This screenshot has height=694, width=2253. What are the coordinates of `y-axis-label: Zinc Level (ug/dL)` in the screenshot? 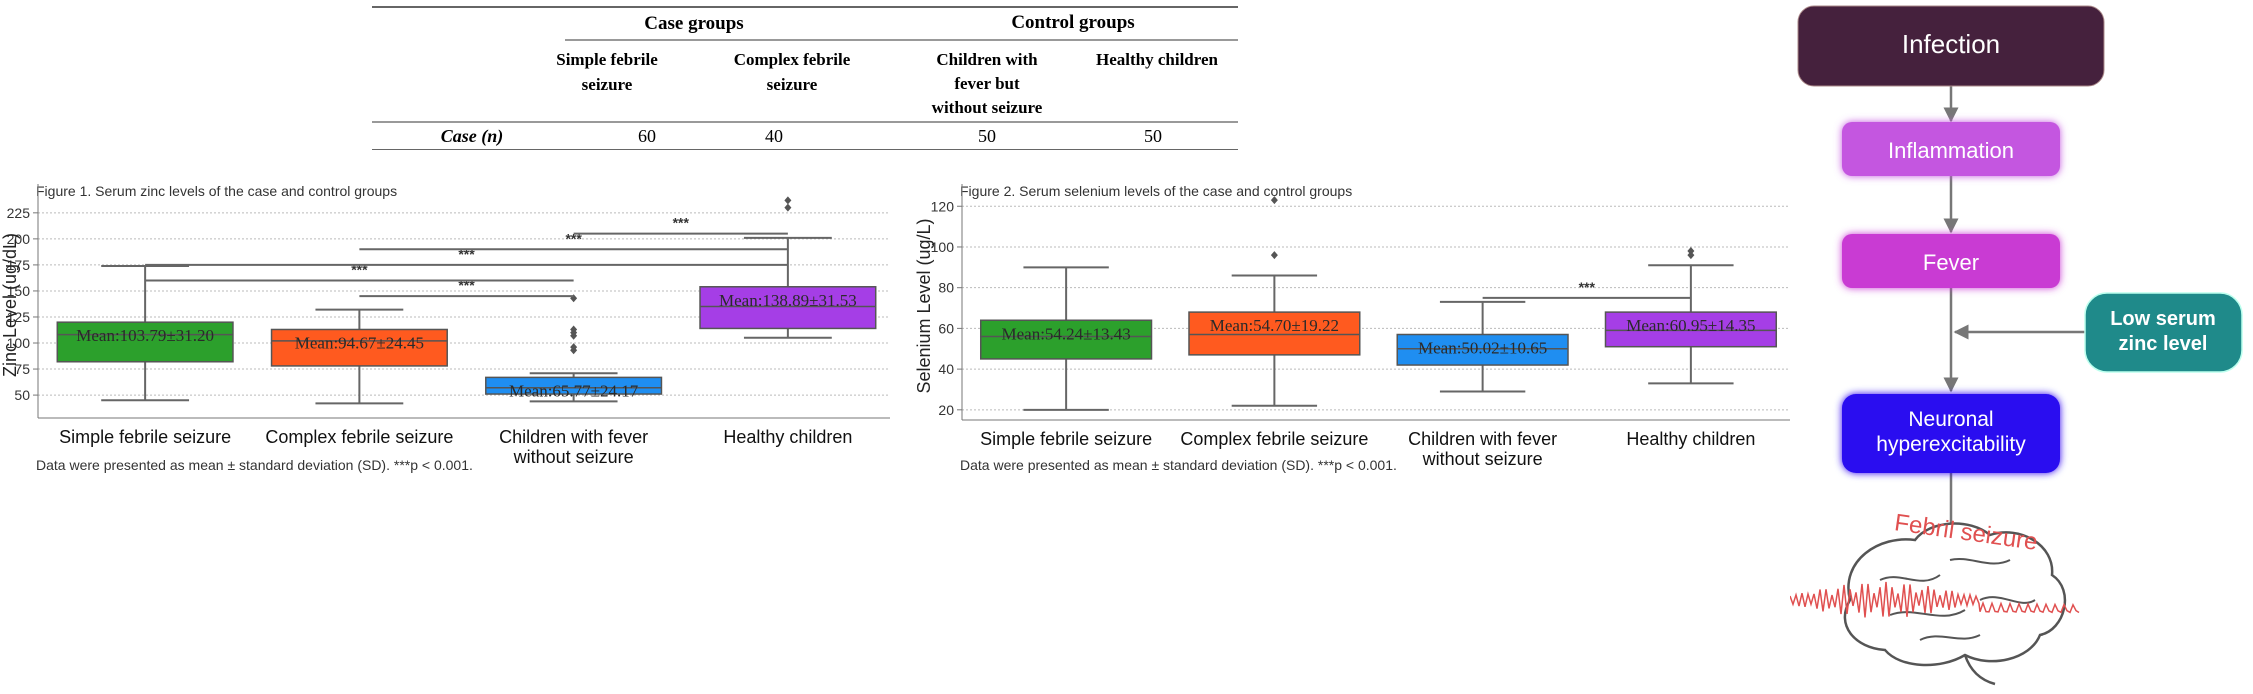 It's located at (10, 305).